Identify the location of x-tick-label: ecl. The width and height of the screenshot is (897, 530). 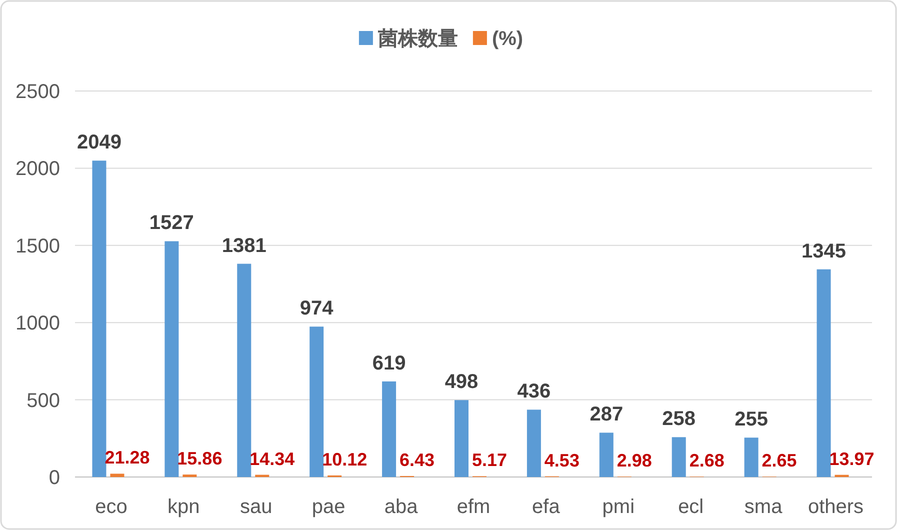
(691, 507).